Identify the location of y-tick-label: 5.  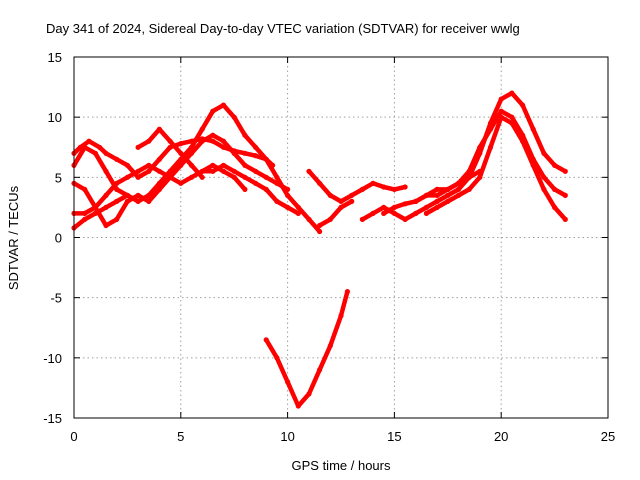
(58, 177).